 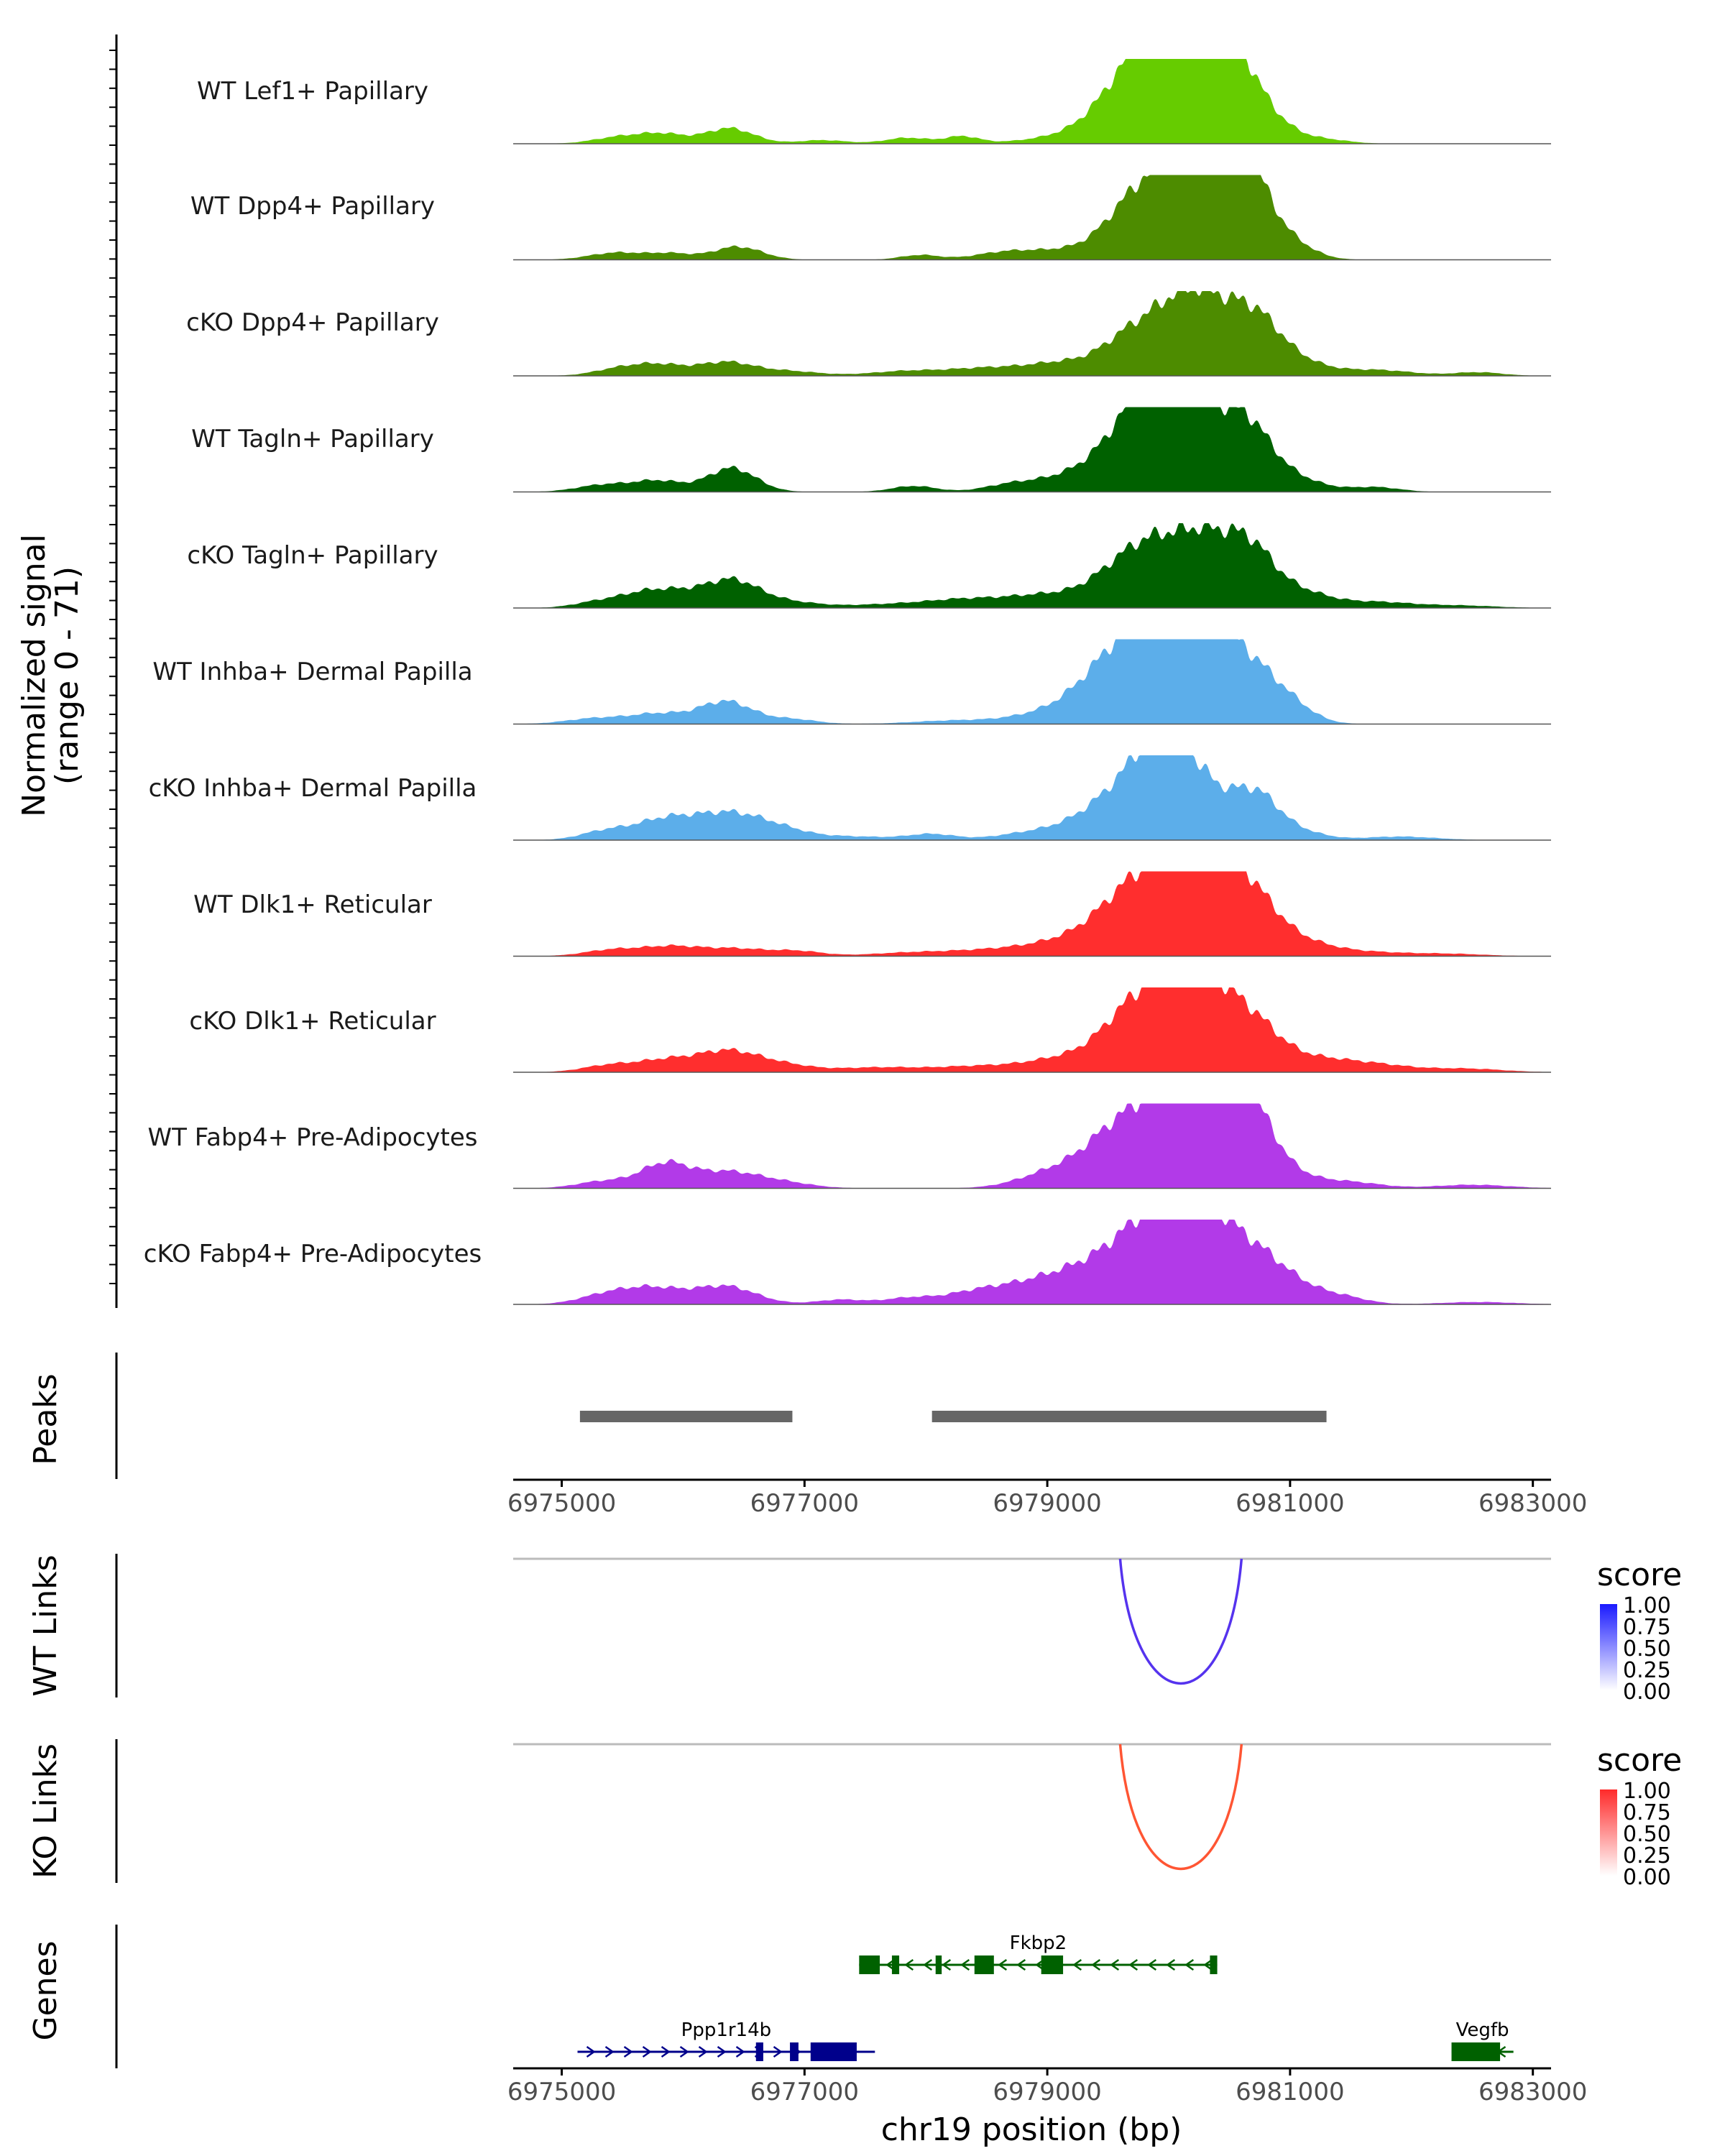 I want to click on wt-links-layer-arc, so click(x=1180, y=1621).